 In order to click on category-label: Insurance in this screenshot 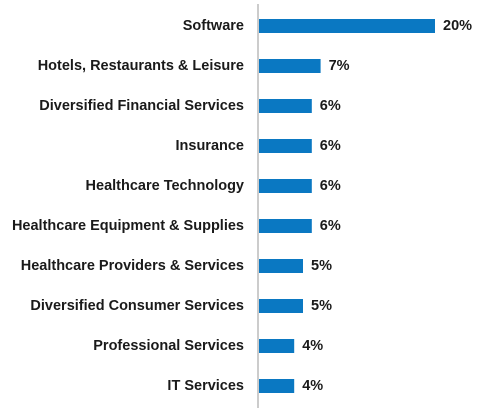, I will do `click(210, 146)`.